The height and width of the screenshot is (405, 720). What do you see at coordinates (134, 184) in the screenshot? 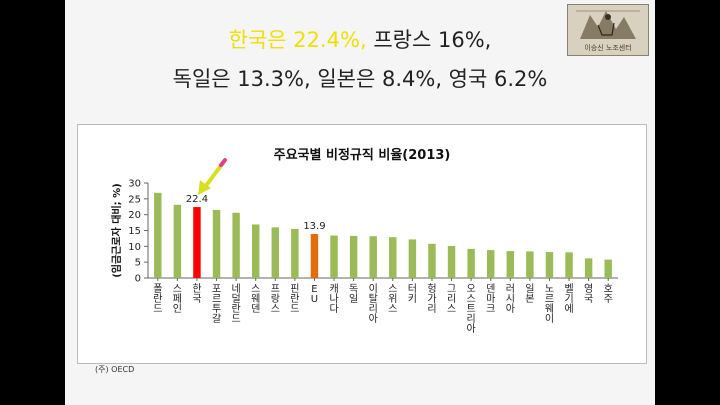
I see `y-tick-label: 30` at bounding box center [134, 184].